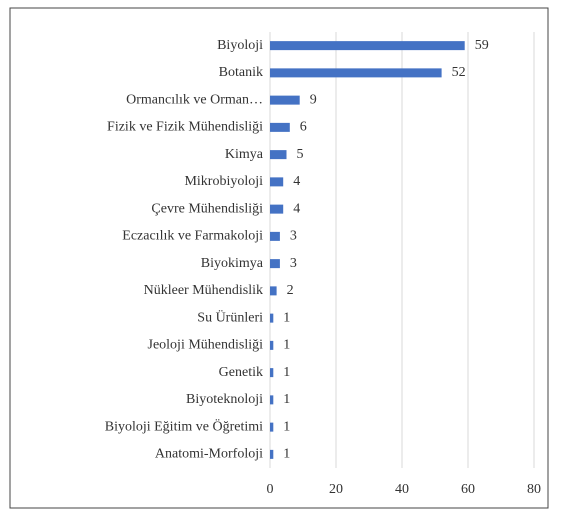  I want to click on y-tick-label: Biyoloji Eğitim ve Öğretimi, so click(184, 425).